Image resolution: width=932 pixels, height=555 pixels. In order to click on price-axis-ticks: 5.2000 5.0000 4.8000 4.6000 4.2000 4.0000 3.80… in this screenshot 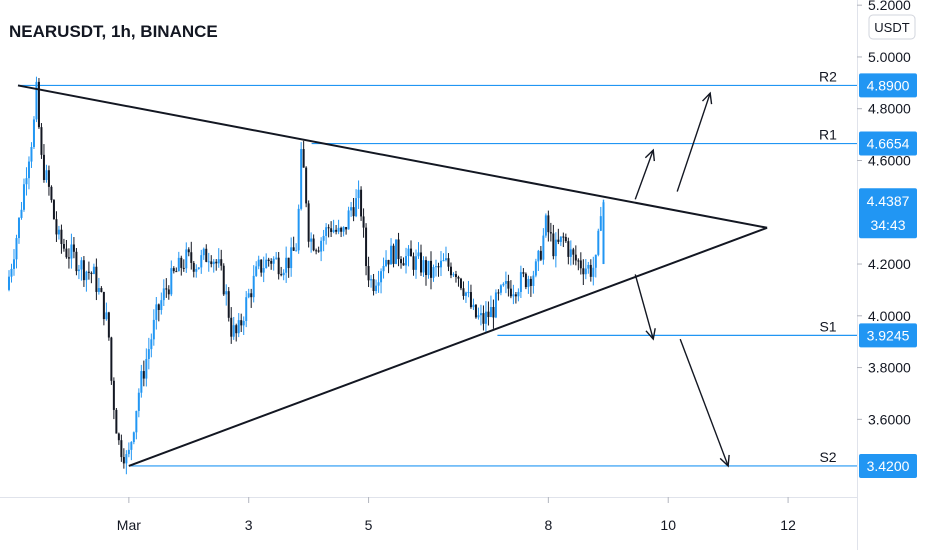, I will do `click(884, 213)`.